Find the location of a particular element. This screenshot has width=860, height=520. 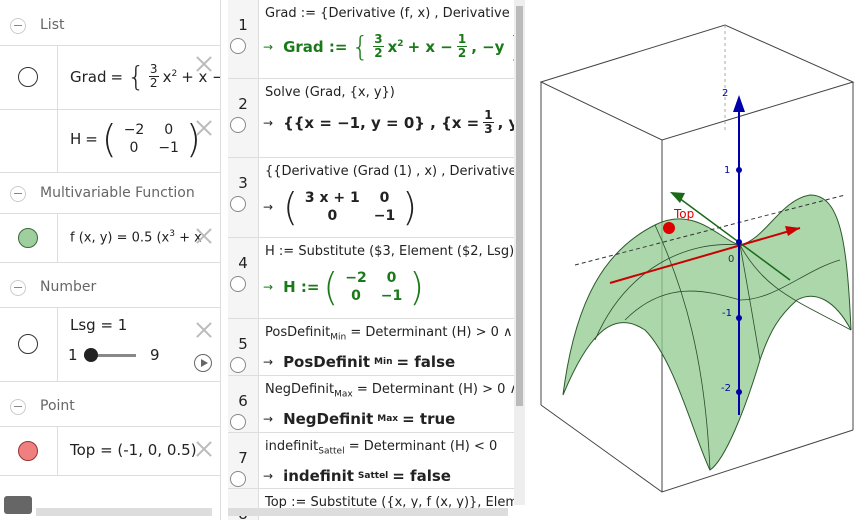

expression: f (x, y) = 0.5 (x3 + x is located at coordinates (136, 237).